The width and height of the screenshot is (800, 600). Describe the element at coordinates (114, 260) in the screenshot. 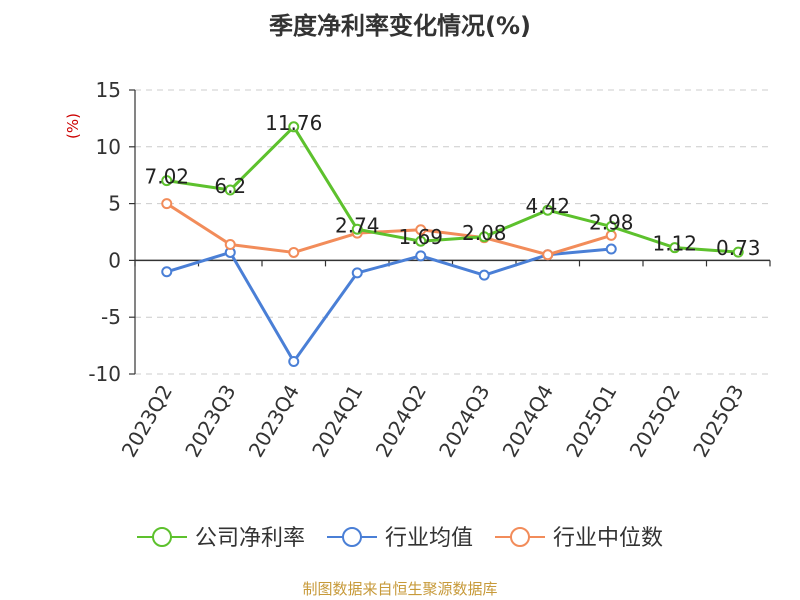

I see `y-tick-label: 0` at that location.